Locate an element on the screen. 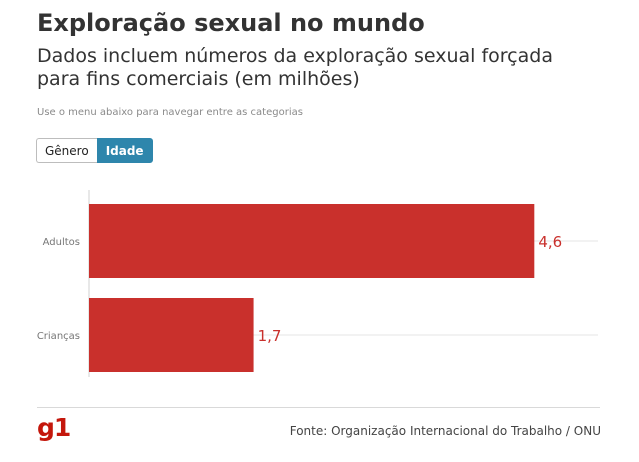  category-toggle: Gênero Idade is located at coordinates (94, 150).